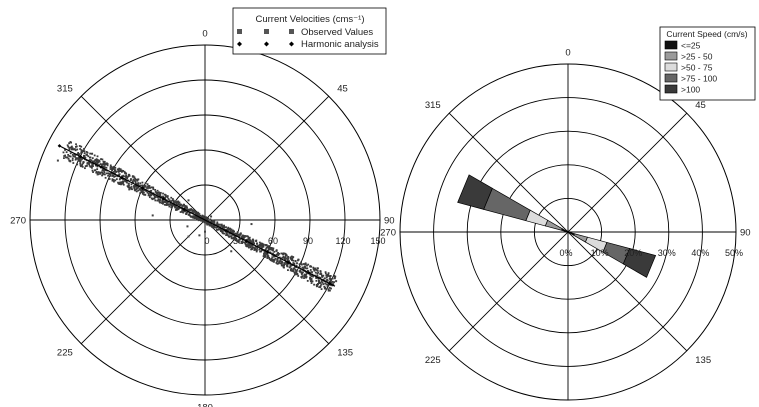 This screenshot has height=407, width=759. What do you see at coordinates (690, 90) in the screenshot?
I see `speed-legend-label-4: >100` at bounding box center [690, 90].